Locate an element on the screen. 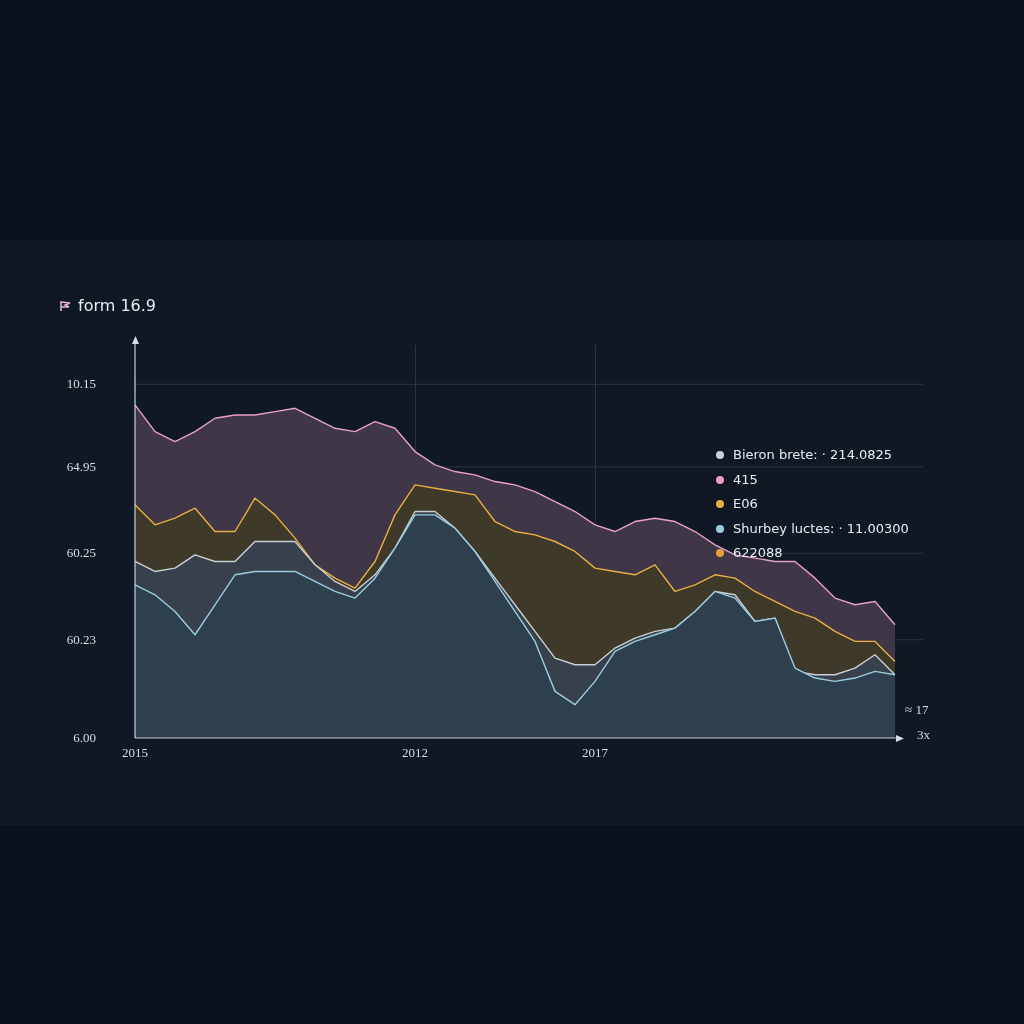  x-tick-label: 2017 is located at coordinates (595, 753).